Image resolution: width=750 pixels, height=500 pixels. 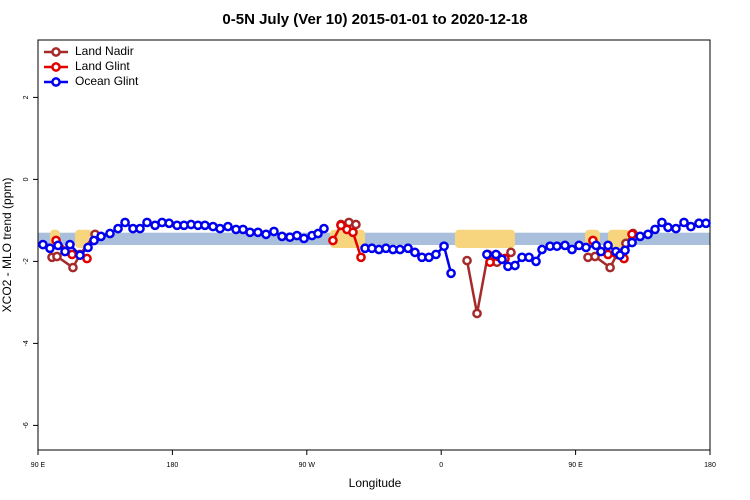 I want to click on y-tick-label: 2, so click(x=26, y=97).